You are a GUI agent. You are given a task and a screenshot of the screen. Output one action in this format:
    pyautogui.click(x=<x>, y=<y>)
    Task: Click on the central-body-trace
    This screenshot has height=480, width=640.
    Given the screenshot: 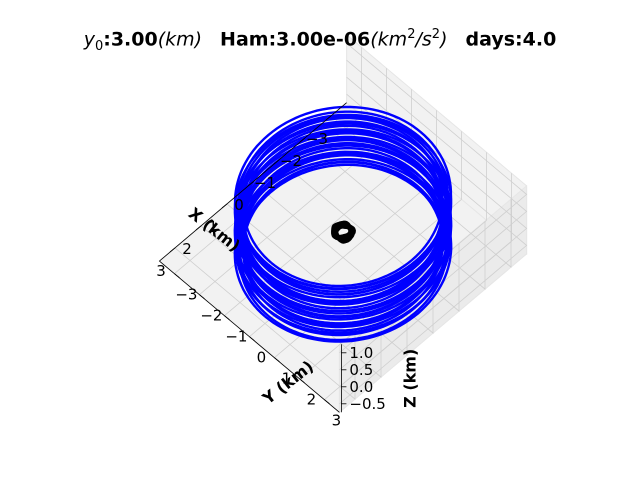 What is the action you would take?
    pyautogui.click(x=343, y=230)
    